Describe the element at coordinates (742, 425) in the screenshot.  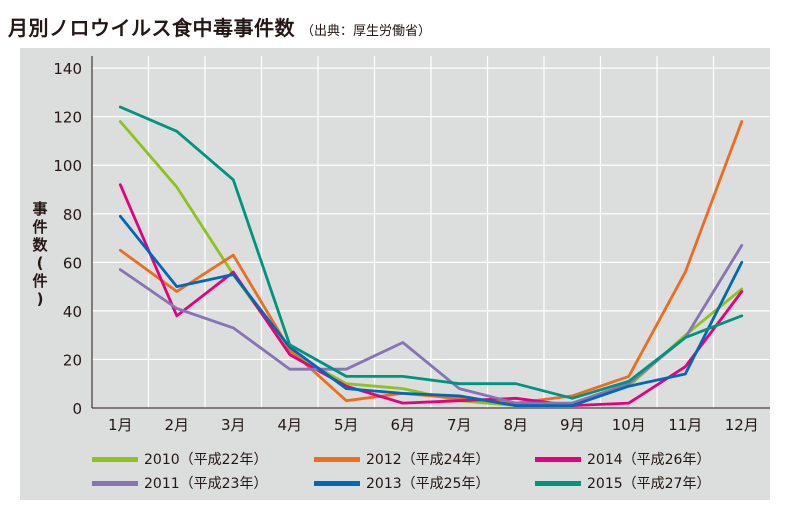
I see `x-tick-label: 12月` at that location.